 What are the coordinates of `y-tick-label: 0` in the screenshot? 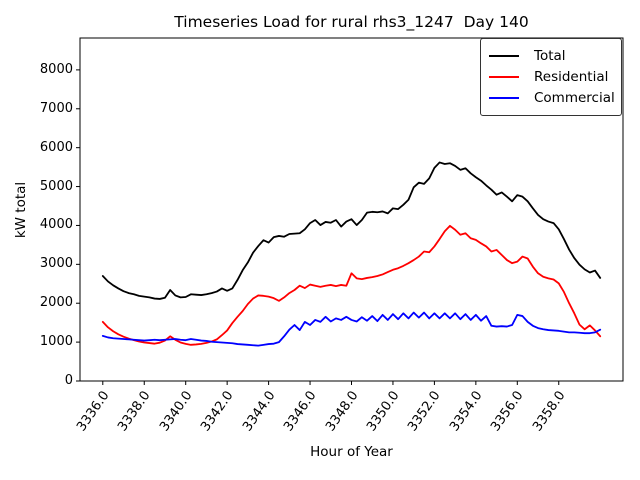 It's located at (68, 380).